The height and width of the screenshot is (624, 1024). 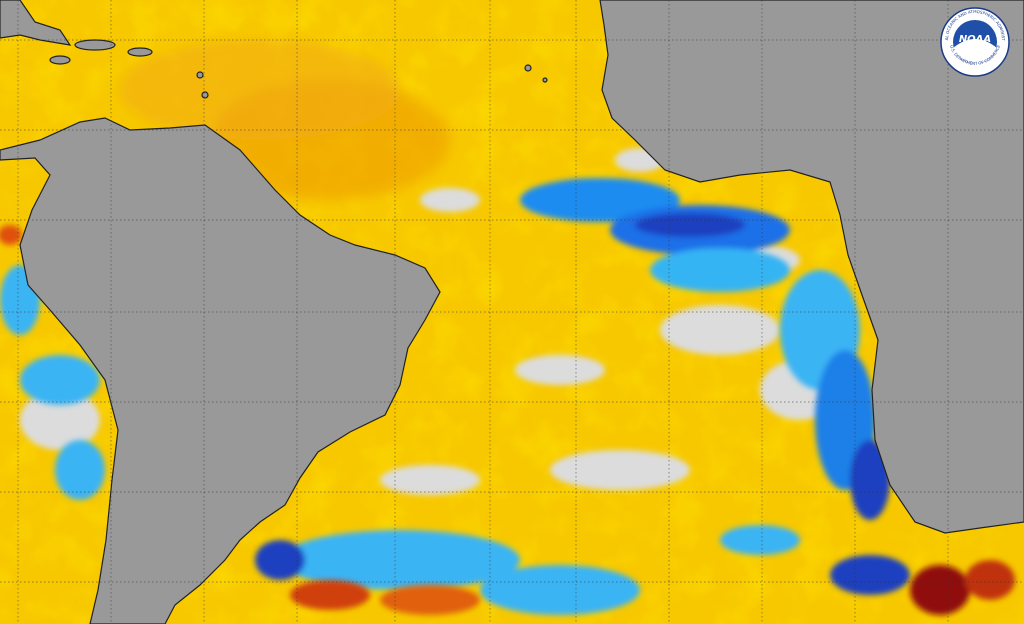 What do you see at coordinates (36, 23) in the screenshot?
I see `central-america` at bounding box center [36, 23].